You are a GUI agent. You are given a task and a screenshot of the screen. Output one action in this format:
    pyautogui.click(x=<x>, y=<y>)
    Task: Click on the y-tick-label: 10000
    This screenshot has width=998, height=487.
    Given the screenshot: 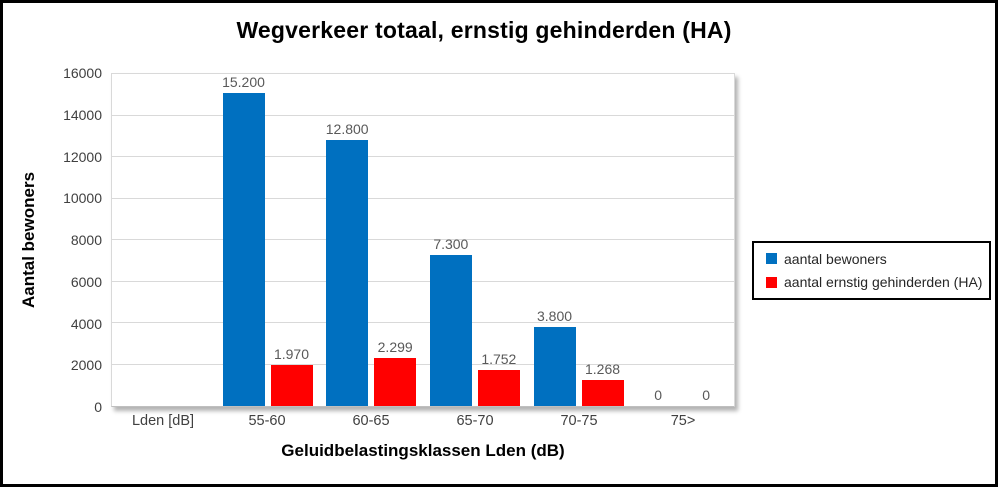 What is the action you would take?
    pyautogui.click(x=82, y=198)
    